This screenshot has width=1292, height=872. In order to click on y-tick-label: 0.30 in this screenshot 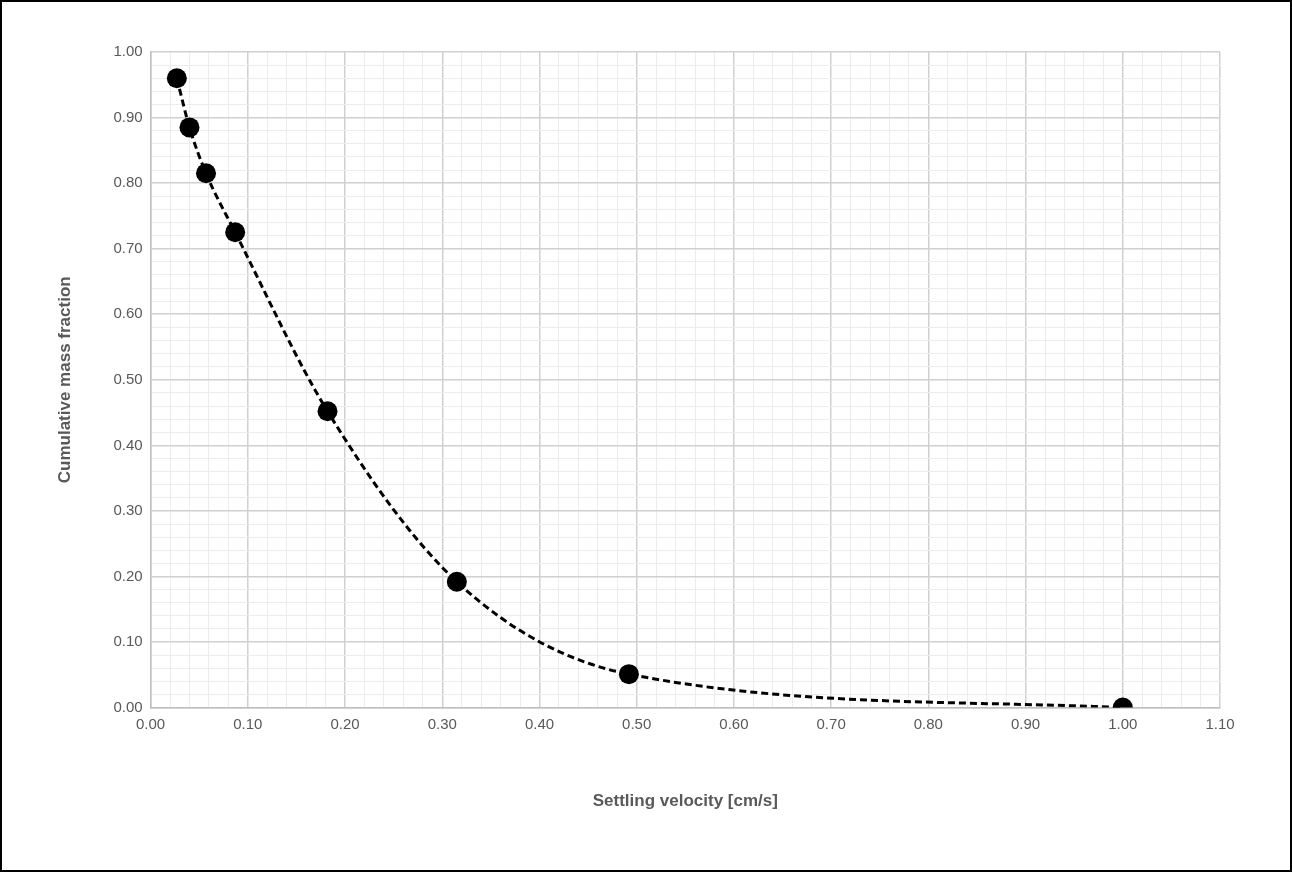, I will do `click(128, 510)`.